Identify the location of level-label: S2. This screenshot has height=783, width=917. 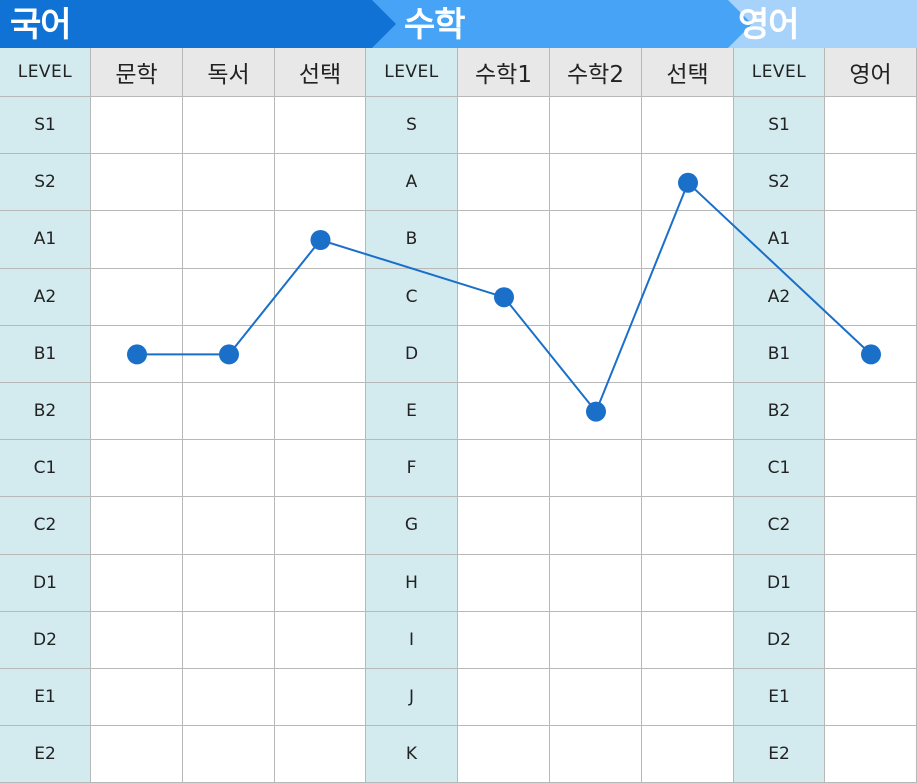
(45, 183).